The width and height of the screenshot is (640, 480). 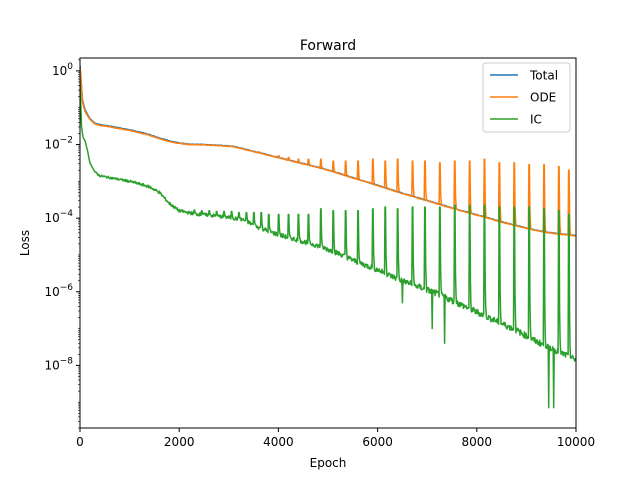 I want to click on y-tick-label: 10⁰, so click(x=62, y=70).